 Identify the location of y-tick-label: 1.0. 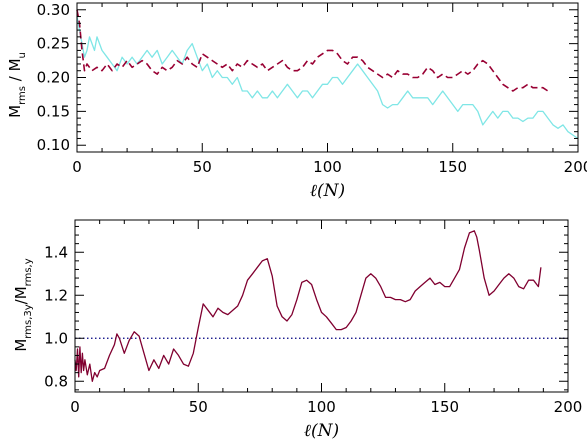
(56, 338).